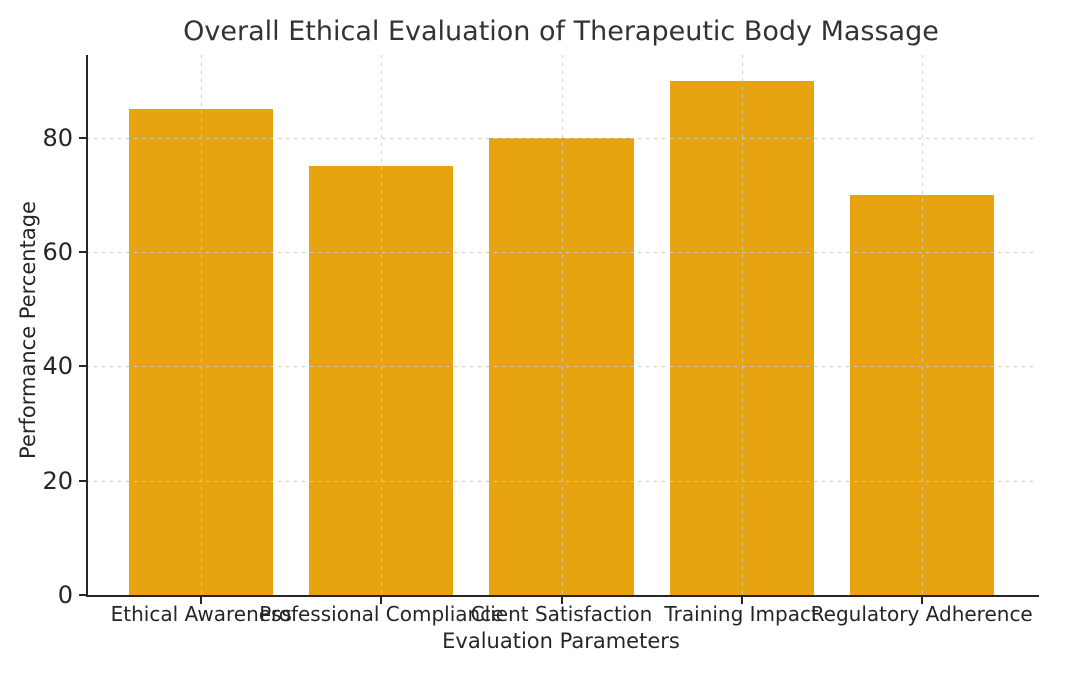 This screenshot has width=1080, height=675. Describe the element at coordinates (381, 614) in the screenshot. I see `x-tick-label: Professional Compliance` at that location.